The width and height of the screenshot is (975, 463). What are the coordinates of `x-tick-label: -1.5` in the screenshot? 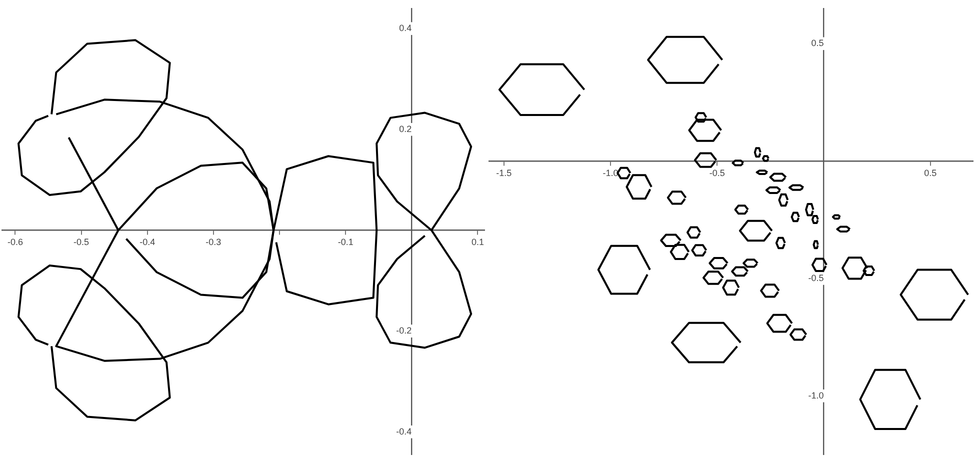 It's located at (504, 173).